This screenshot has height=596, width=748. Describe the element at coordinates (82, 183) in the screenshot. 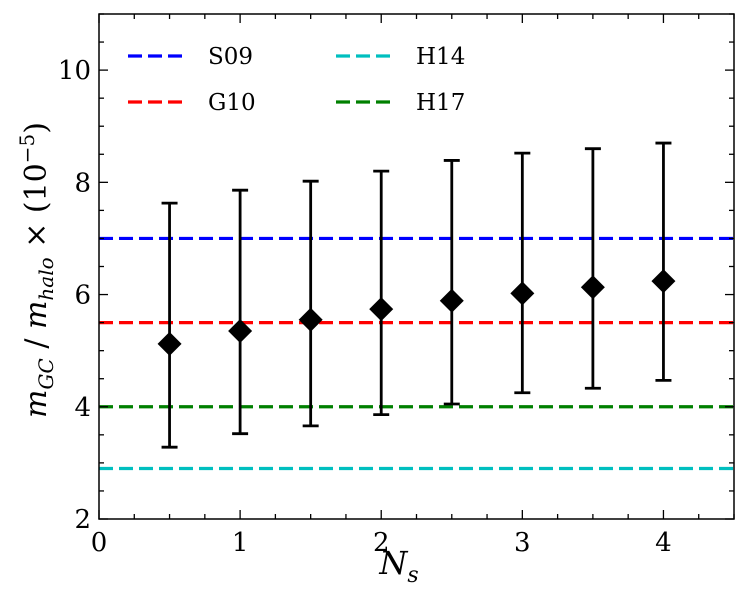

I see `y-tick-label-8: 8` at that location.